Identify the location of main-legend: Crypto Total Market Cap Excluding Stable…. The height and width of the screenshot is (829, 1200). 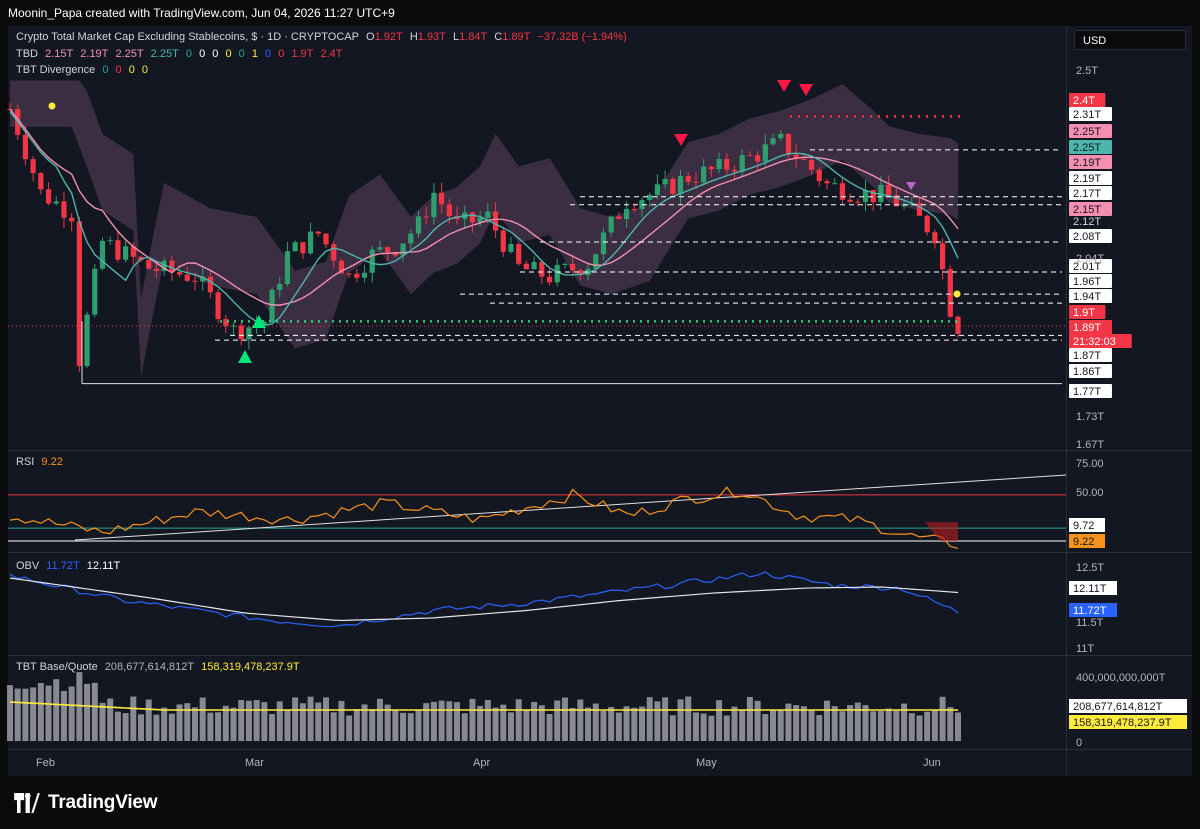
(325, 37).